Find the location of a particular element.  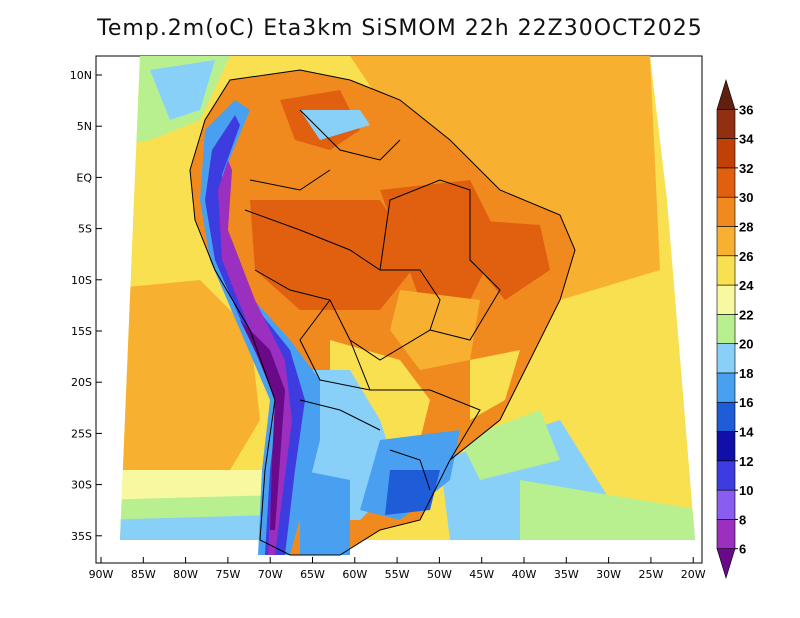

colorbar-label: 34 is located at coordinates (746, 139).